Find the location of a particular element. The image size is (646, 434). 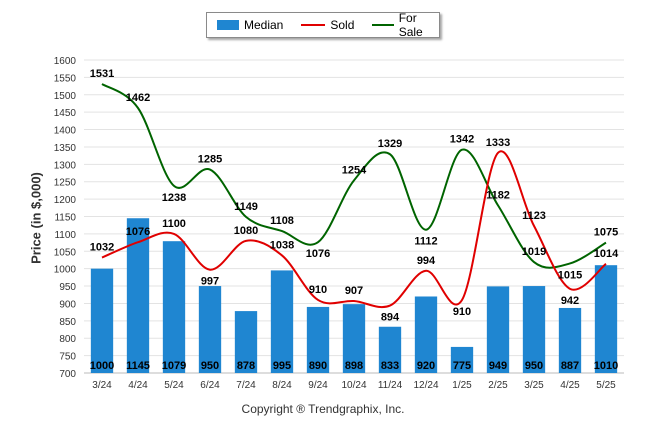

x-tick-label: 4/25 is located at coordinates (570, 385).